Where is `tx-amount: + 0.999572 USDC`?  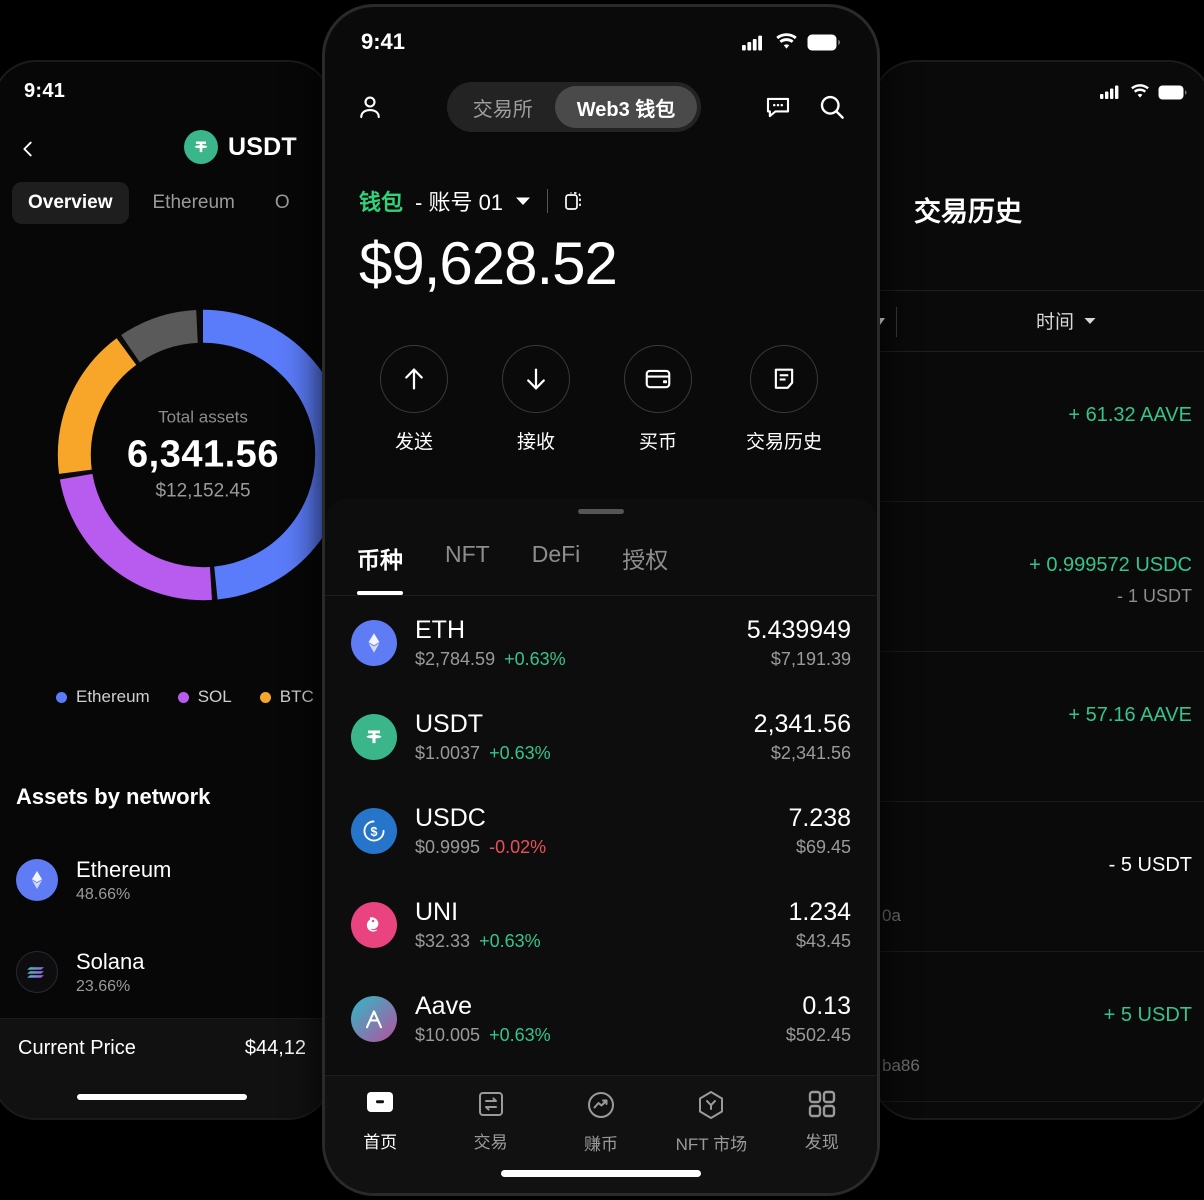 tx-amount: + 0.999572 USDC is located at coordinates (1110, 565).